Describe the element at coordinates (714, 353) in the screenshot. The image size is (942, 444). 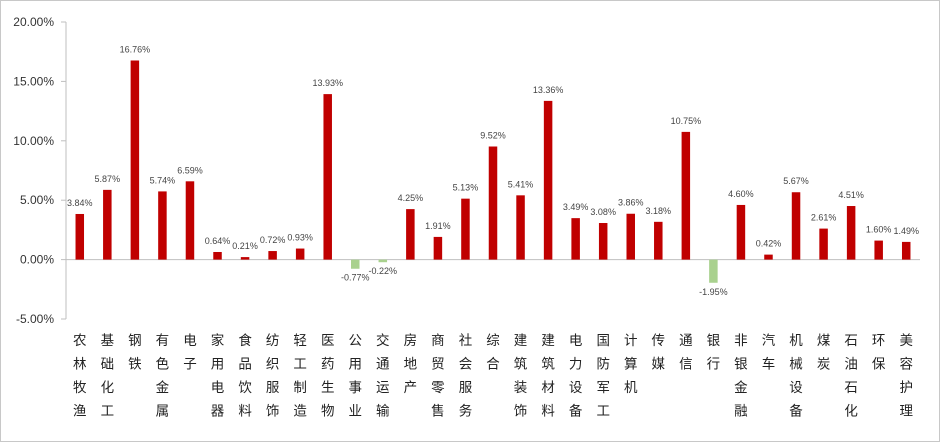
I see `category-label: 银行` at that location.